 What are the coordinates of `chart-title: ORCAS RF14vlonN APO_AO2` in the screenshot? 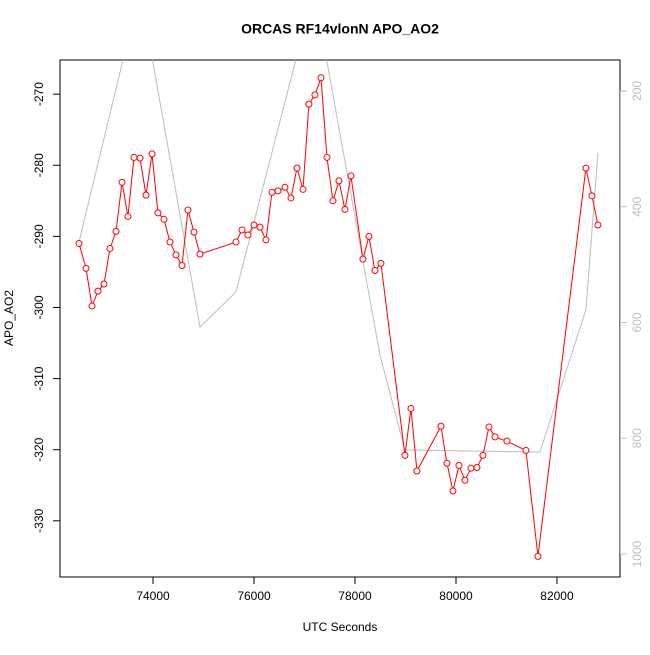 It's located at (340, 29).